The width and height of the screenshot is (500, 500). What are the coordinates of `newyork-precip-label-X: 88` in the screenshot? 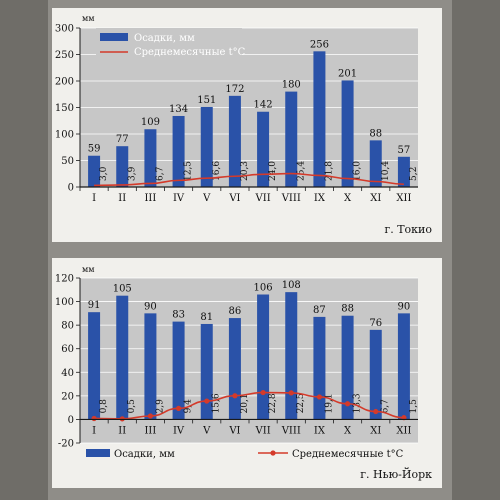 It's located at (347, 309).